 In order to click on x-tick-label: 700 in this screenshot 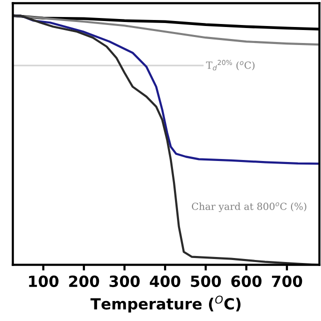, I will do `click(287, 282)`.